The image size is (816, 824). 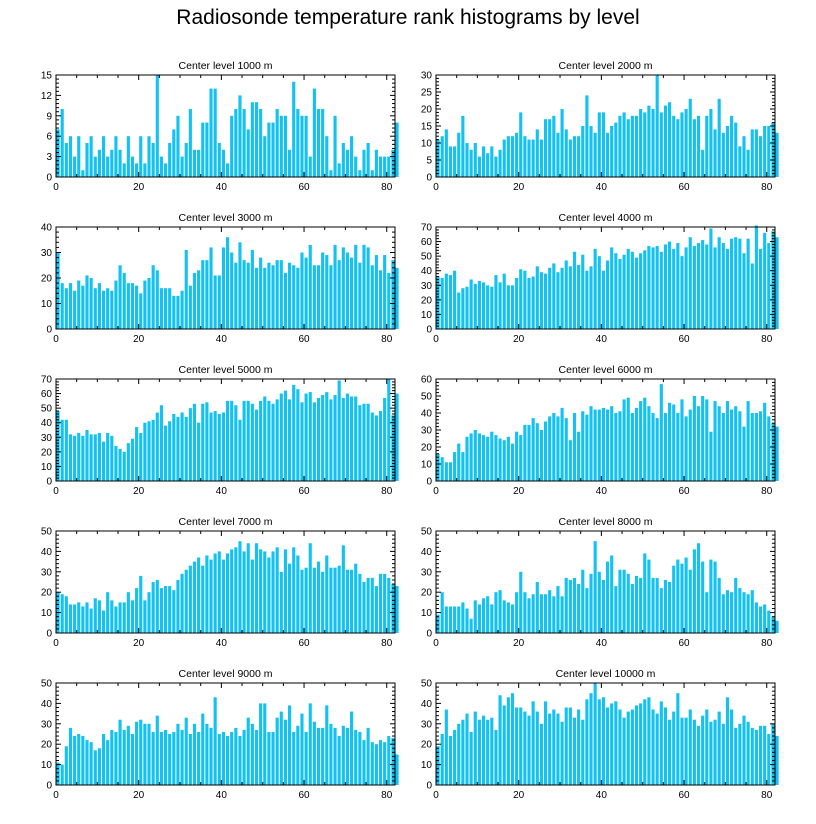 I want to click on y-tick-label: 60, so click(x=427, y=242).